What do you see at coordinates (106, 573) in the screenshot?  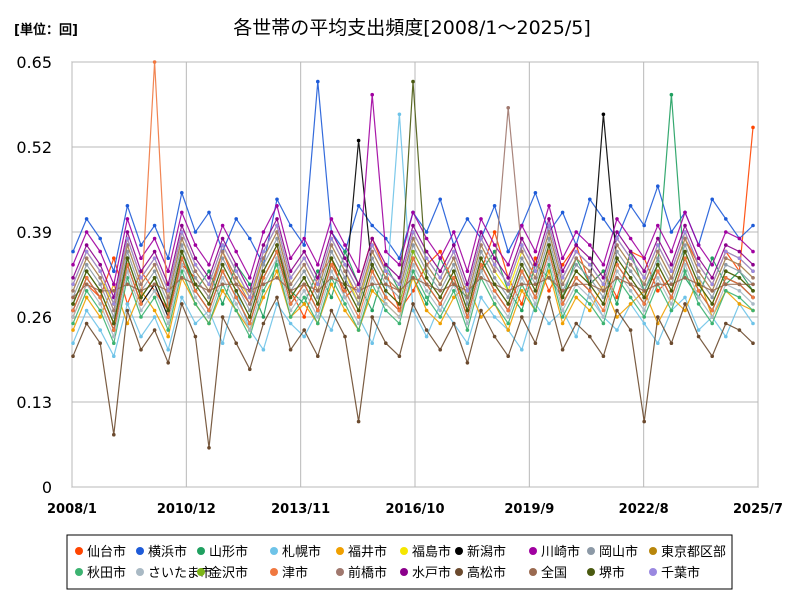 I see `legend-label: 秋田市` at bounding box center [106, 573].